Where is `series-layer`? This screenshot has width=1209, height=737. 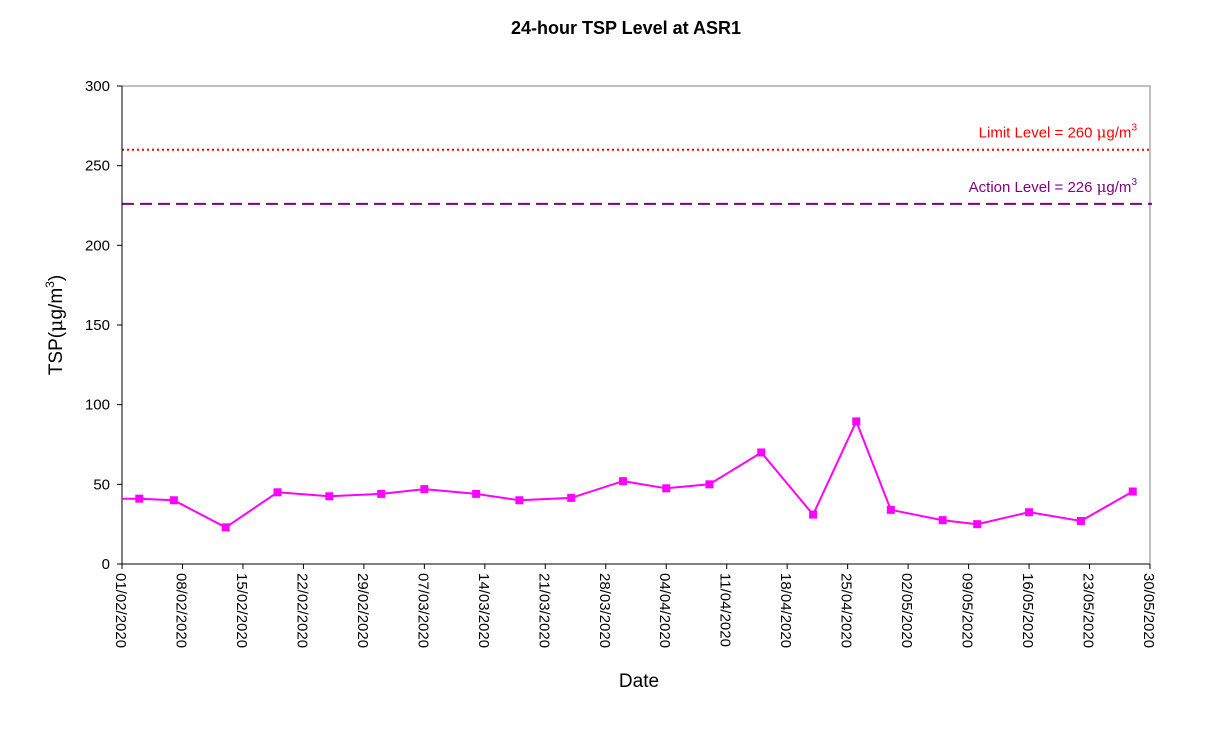 series-layer is located at coordinates (629, 474).